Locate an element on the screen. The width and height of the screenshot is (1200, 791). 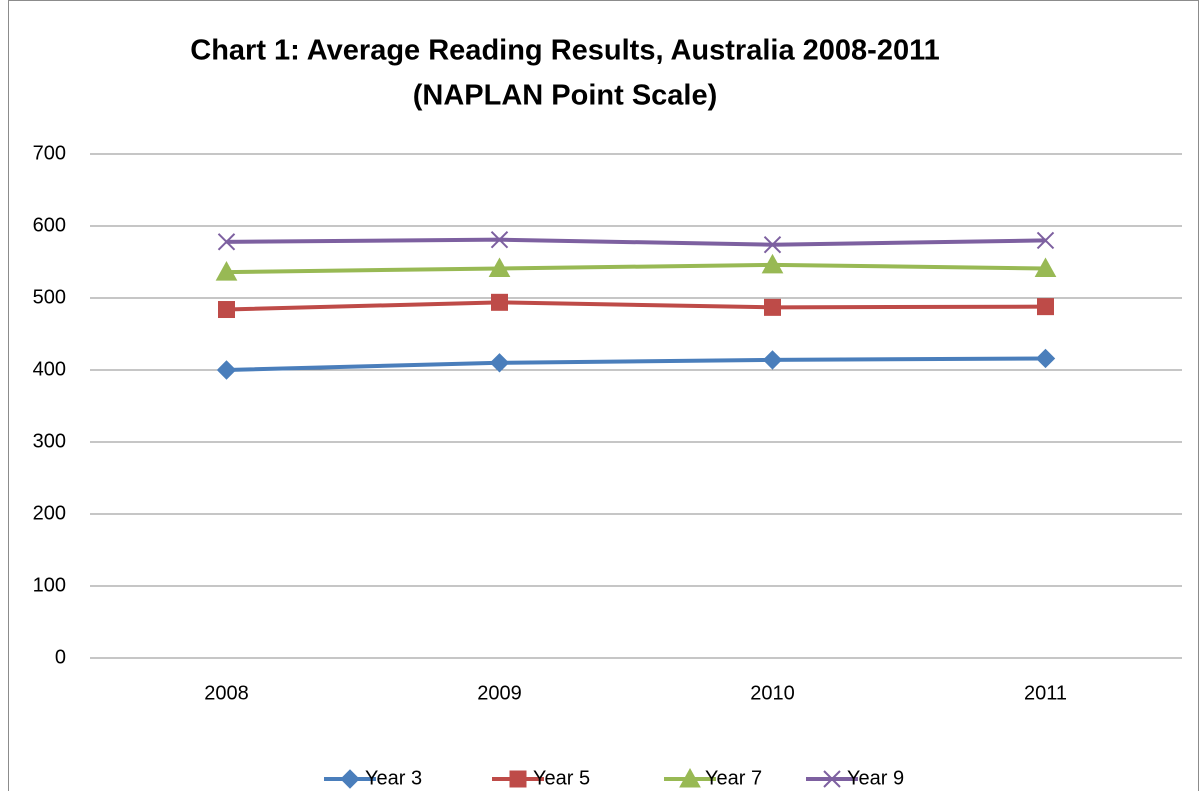
x-tick-label: 2009 is located at coordinates (499, 693).